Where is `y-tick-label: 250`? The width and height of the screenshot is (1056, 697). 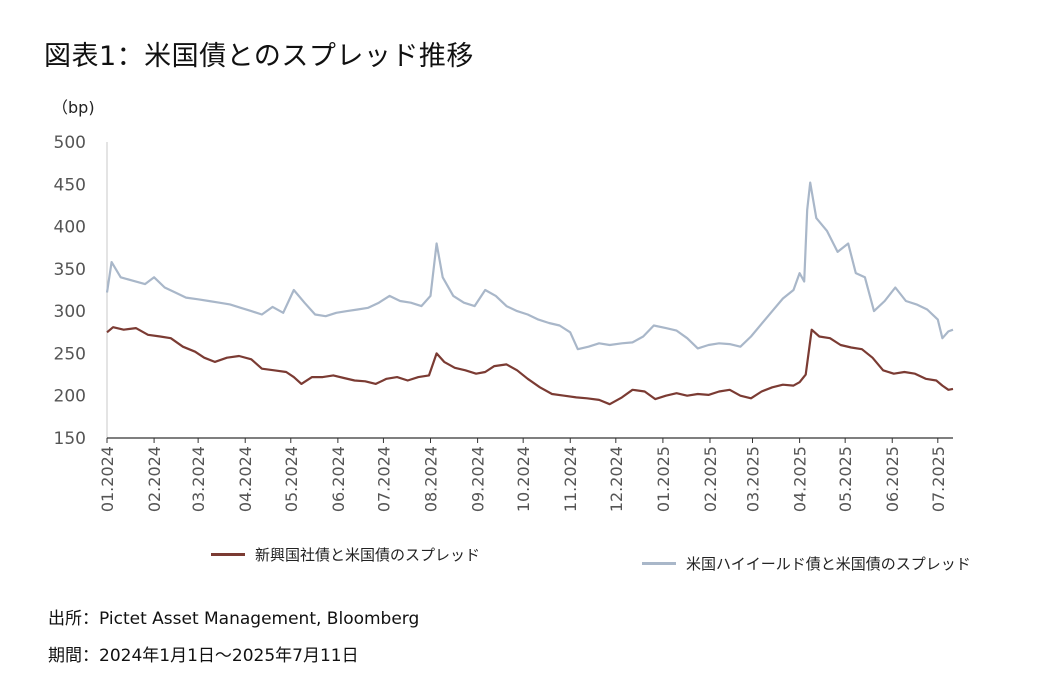
y-tick-label: 250 is located at coordinates (70, 354).